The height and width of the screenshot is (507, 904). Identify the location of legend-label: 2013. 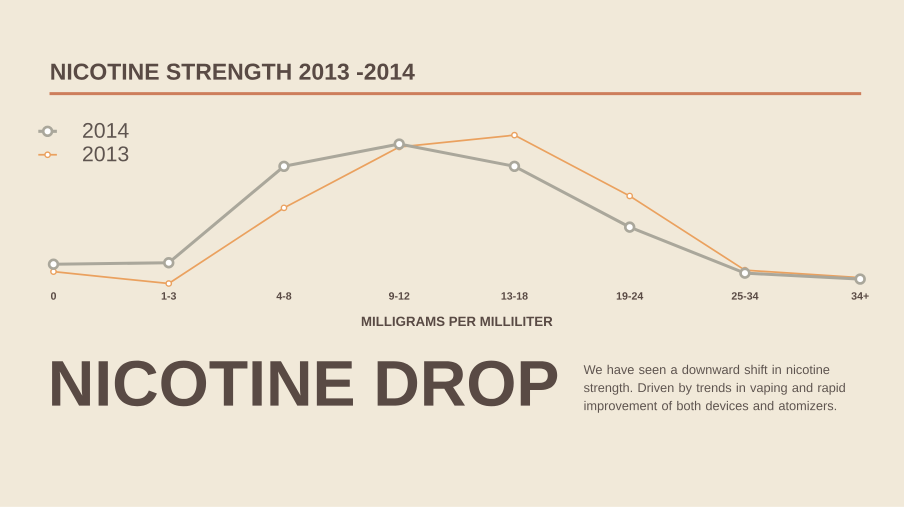
(105, 154).